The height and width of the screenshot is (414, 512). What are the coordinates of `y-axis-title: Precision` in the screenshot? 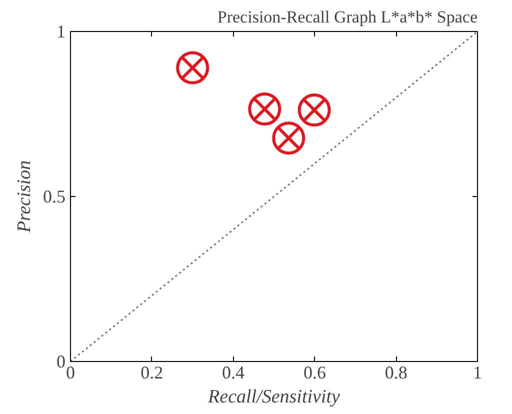 It's located at (24, 197).